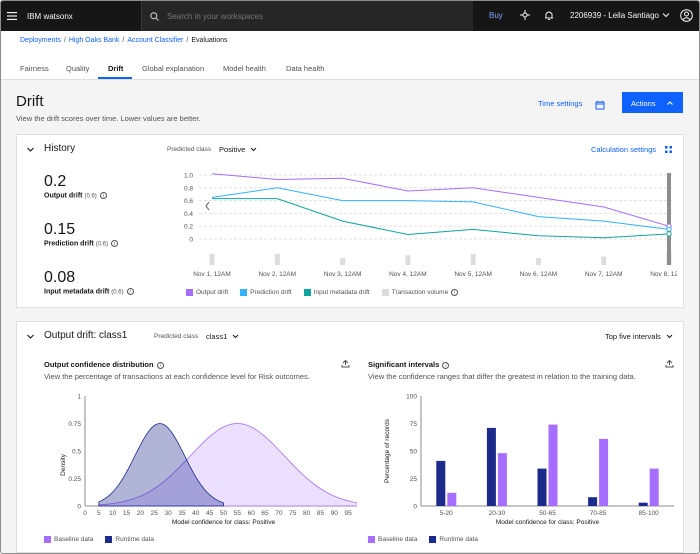  I want to click on output-drift-label: Output drift (0.6) i, so click(75, 195).